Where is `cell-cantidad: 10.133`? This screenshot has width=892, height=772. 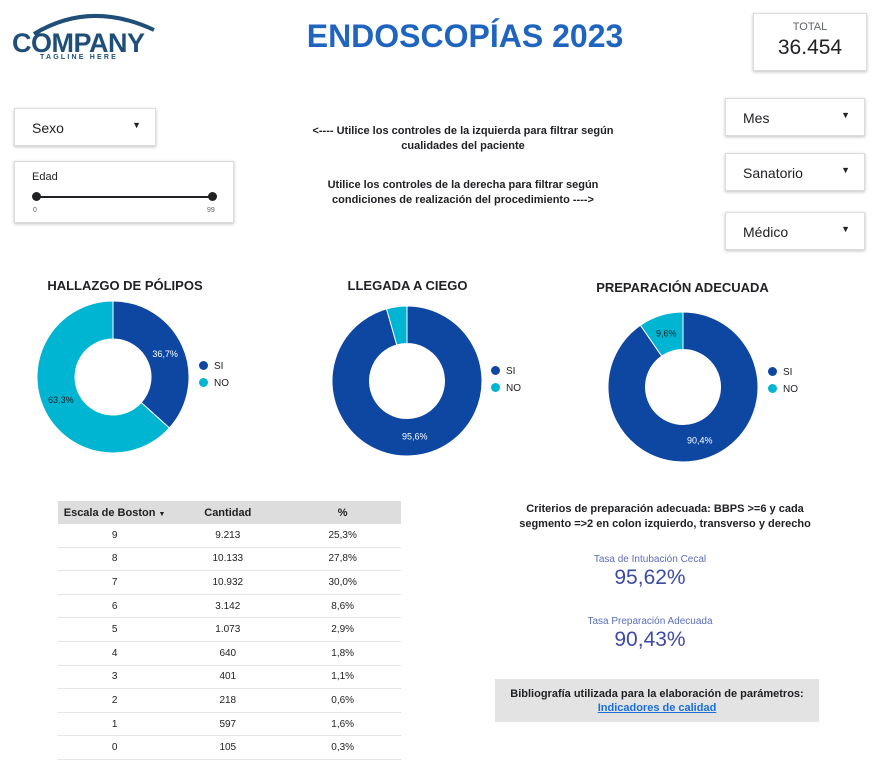 cell-cantidad: 10.133 is located at coordinates (228, 559).